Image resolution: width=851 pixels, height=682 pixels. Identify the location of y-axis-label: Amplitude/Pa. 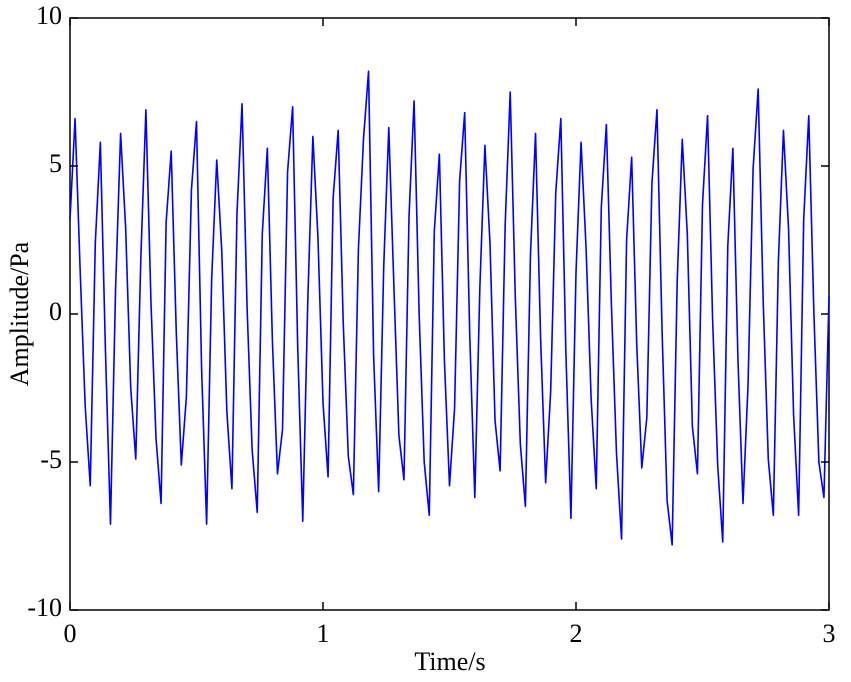
(19, 313).